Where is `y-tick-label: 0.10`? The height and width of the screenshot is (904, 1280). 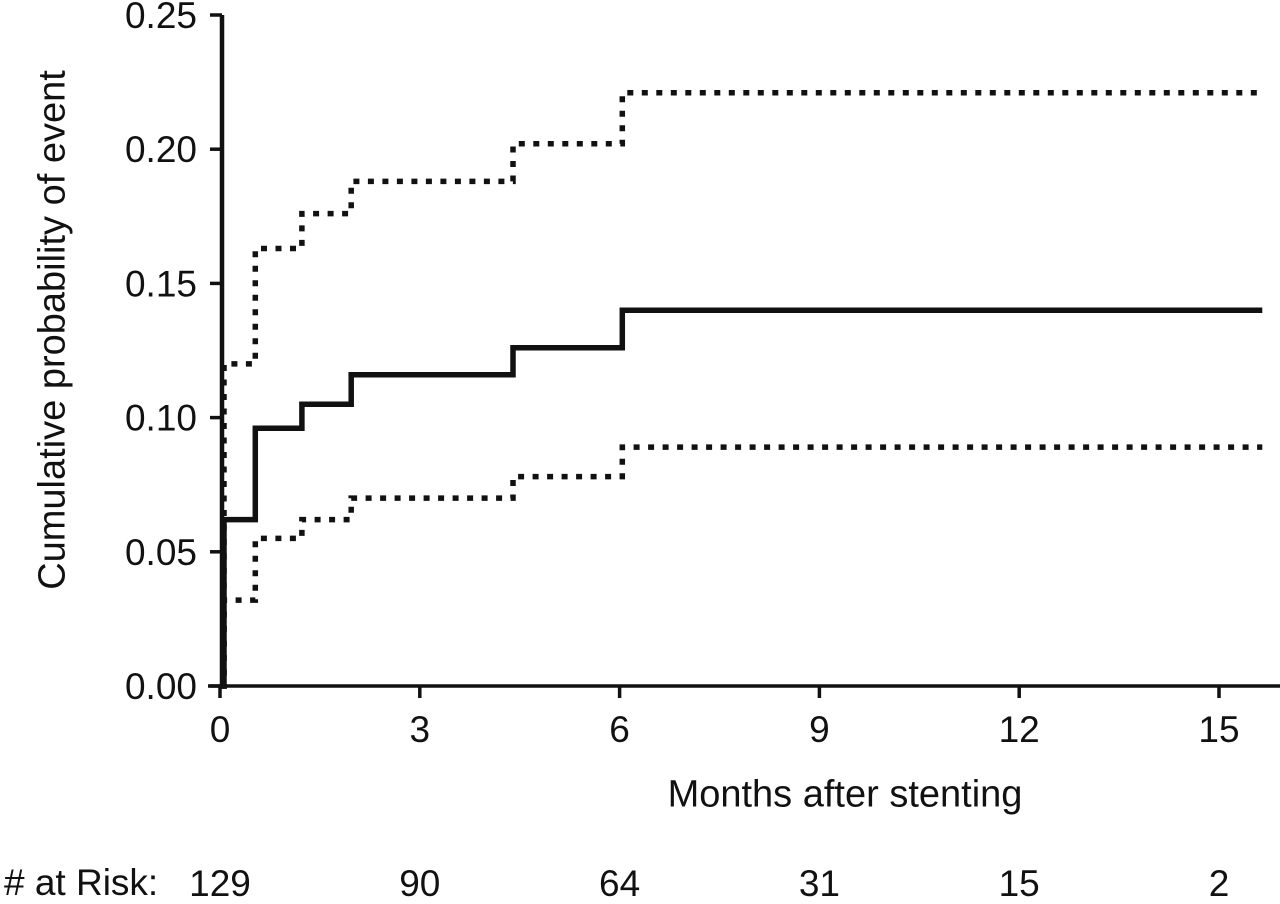 y-tick-label: 0.10 is located at coordinates (161, 418).